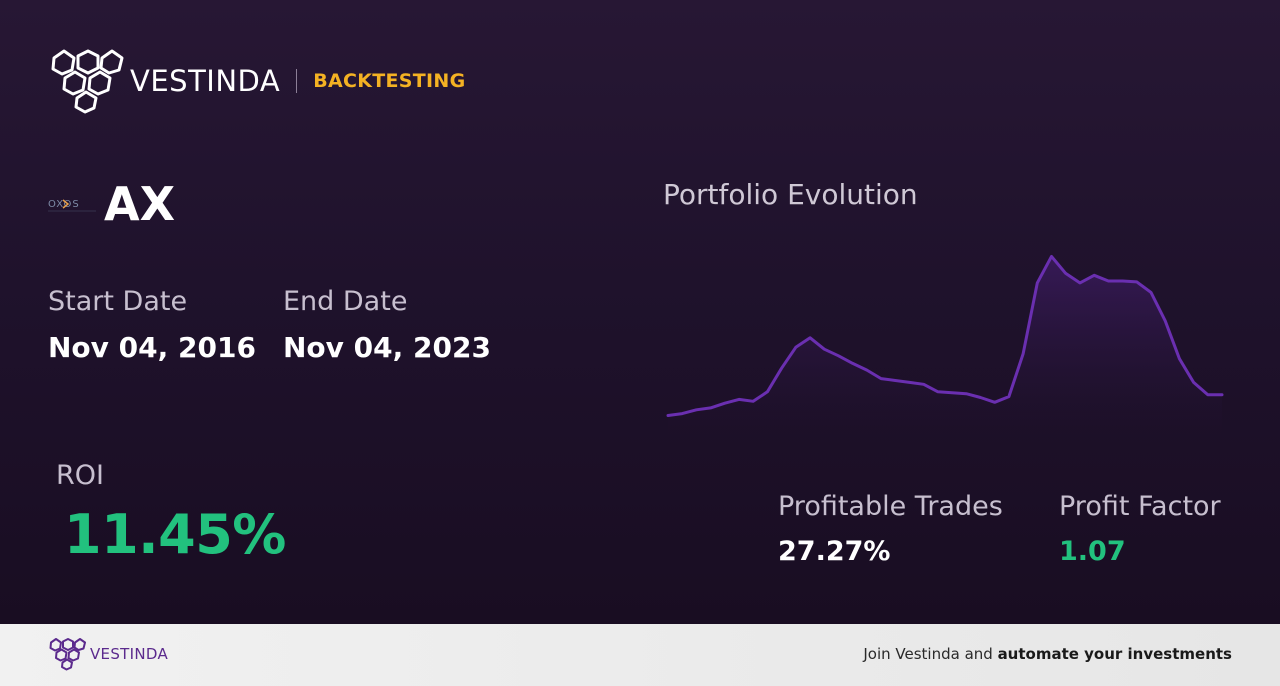 Image resolution: width=1280 pixels, height=686 pixels. Describe the element at coordinates (345, 301) in the screenshot. I see `end-date-label: End Date` at that location.